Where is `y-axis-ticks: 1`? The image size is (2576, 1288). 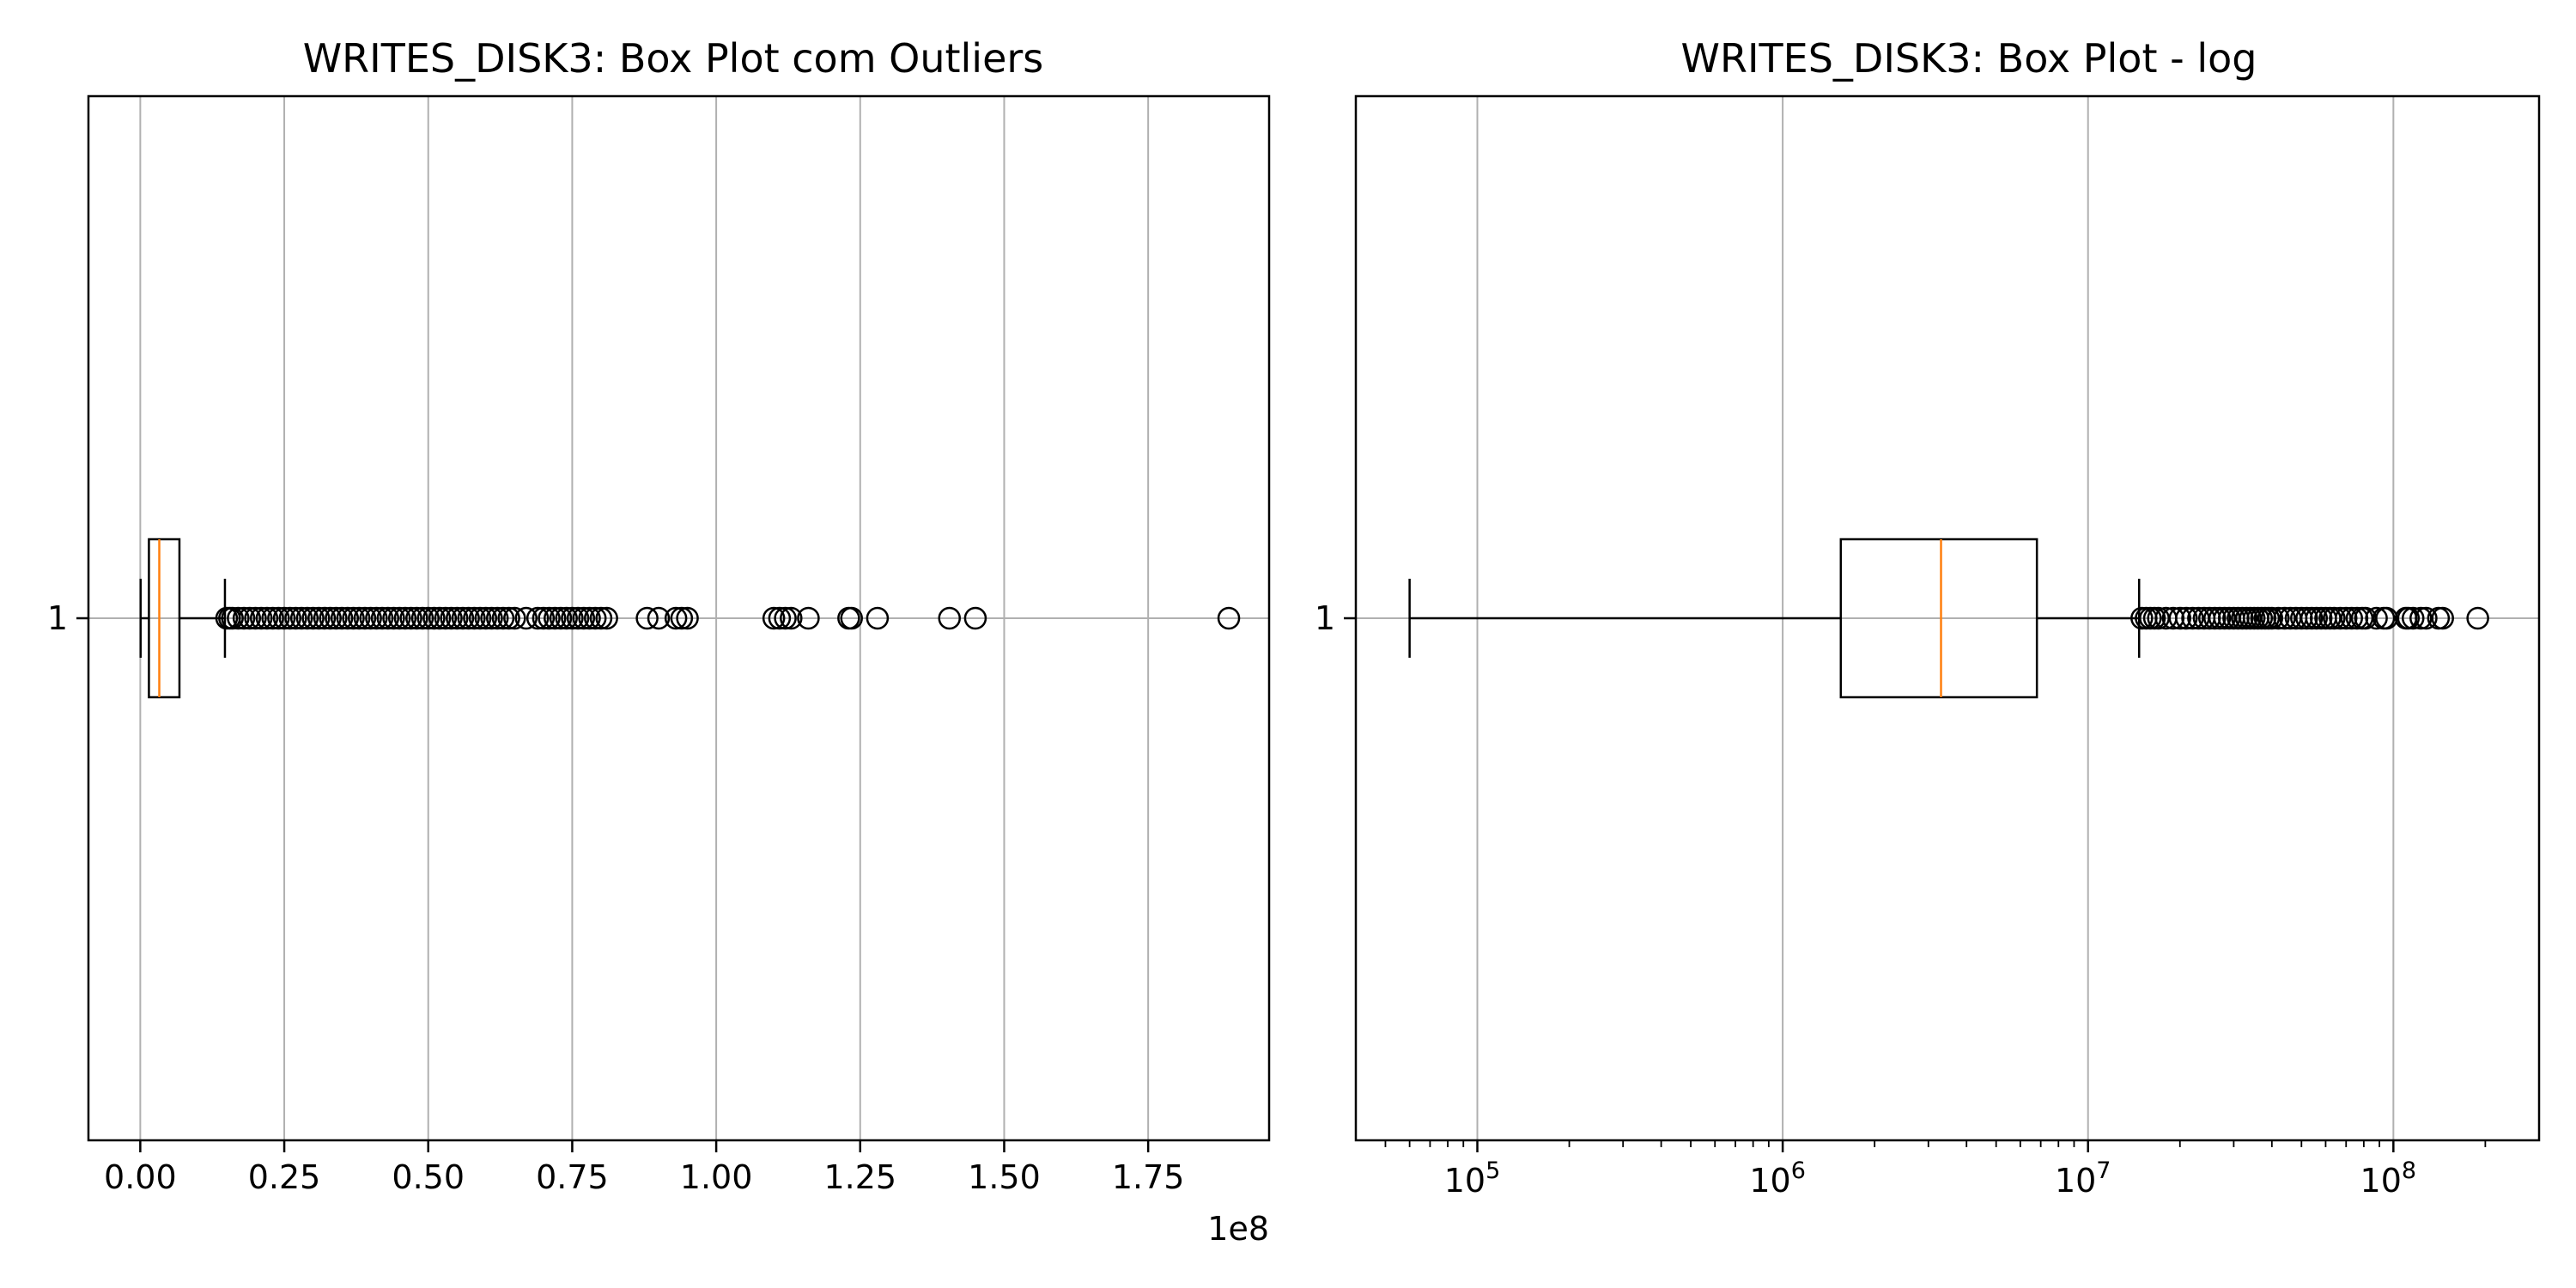
y-axis-ticks: 1 is located at coordinates (1335, 618).